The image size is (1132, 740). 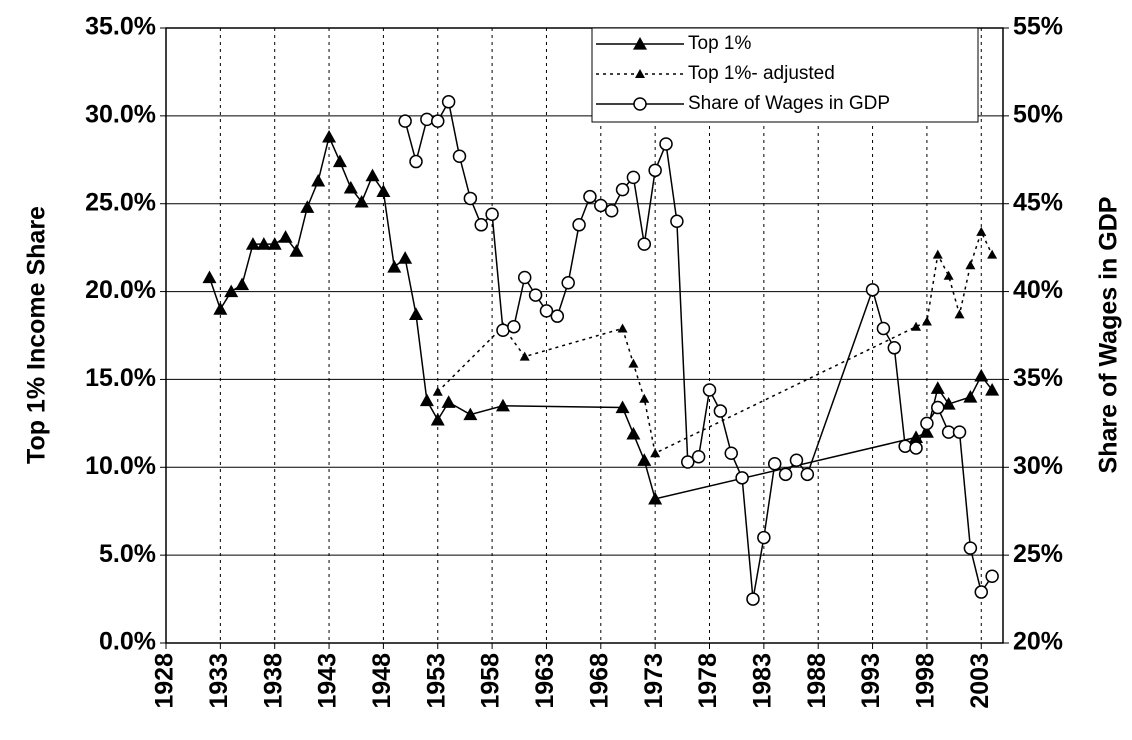 I want to click on y2-tick-label: 55%, so click(x=1038, y=27).